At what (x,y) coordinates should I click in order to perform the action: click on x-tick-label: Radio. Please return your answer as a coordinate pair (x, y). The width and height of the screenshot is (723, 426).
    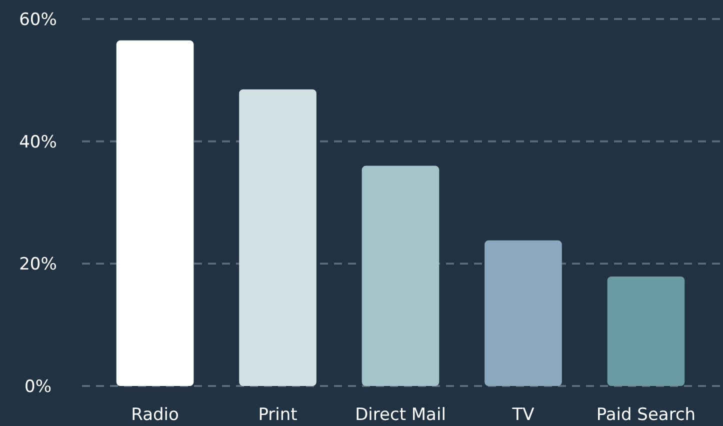
    Looking at the image, I should click on (155, 415).